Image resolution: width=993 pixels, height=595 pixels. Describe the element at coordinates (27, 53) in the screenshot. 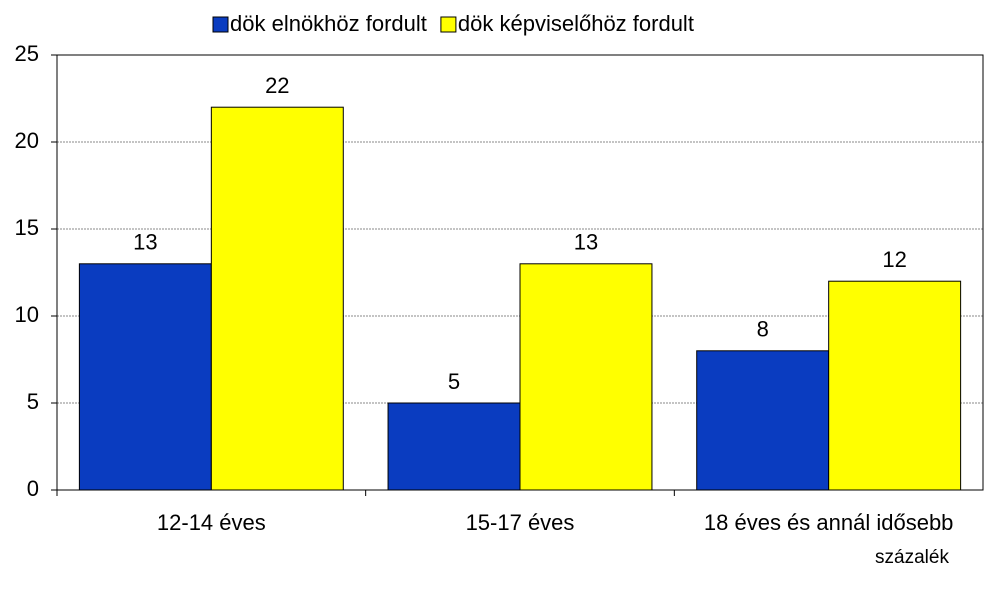

I see `y-tick-label: 25` at that location.